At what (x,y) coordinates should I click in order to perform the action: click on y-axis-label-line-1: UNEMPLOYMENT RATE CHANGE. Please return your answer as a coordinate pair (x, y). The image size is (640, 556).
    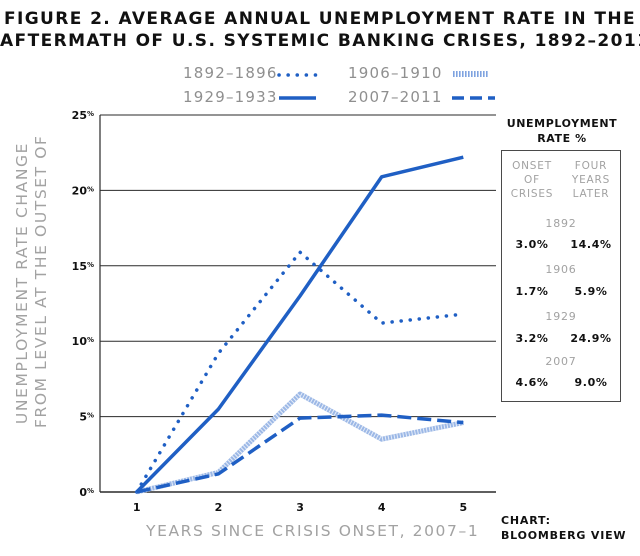
    Looking at the image, I should click on (22, 283).